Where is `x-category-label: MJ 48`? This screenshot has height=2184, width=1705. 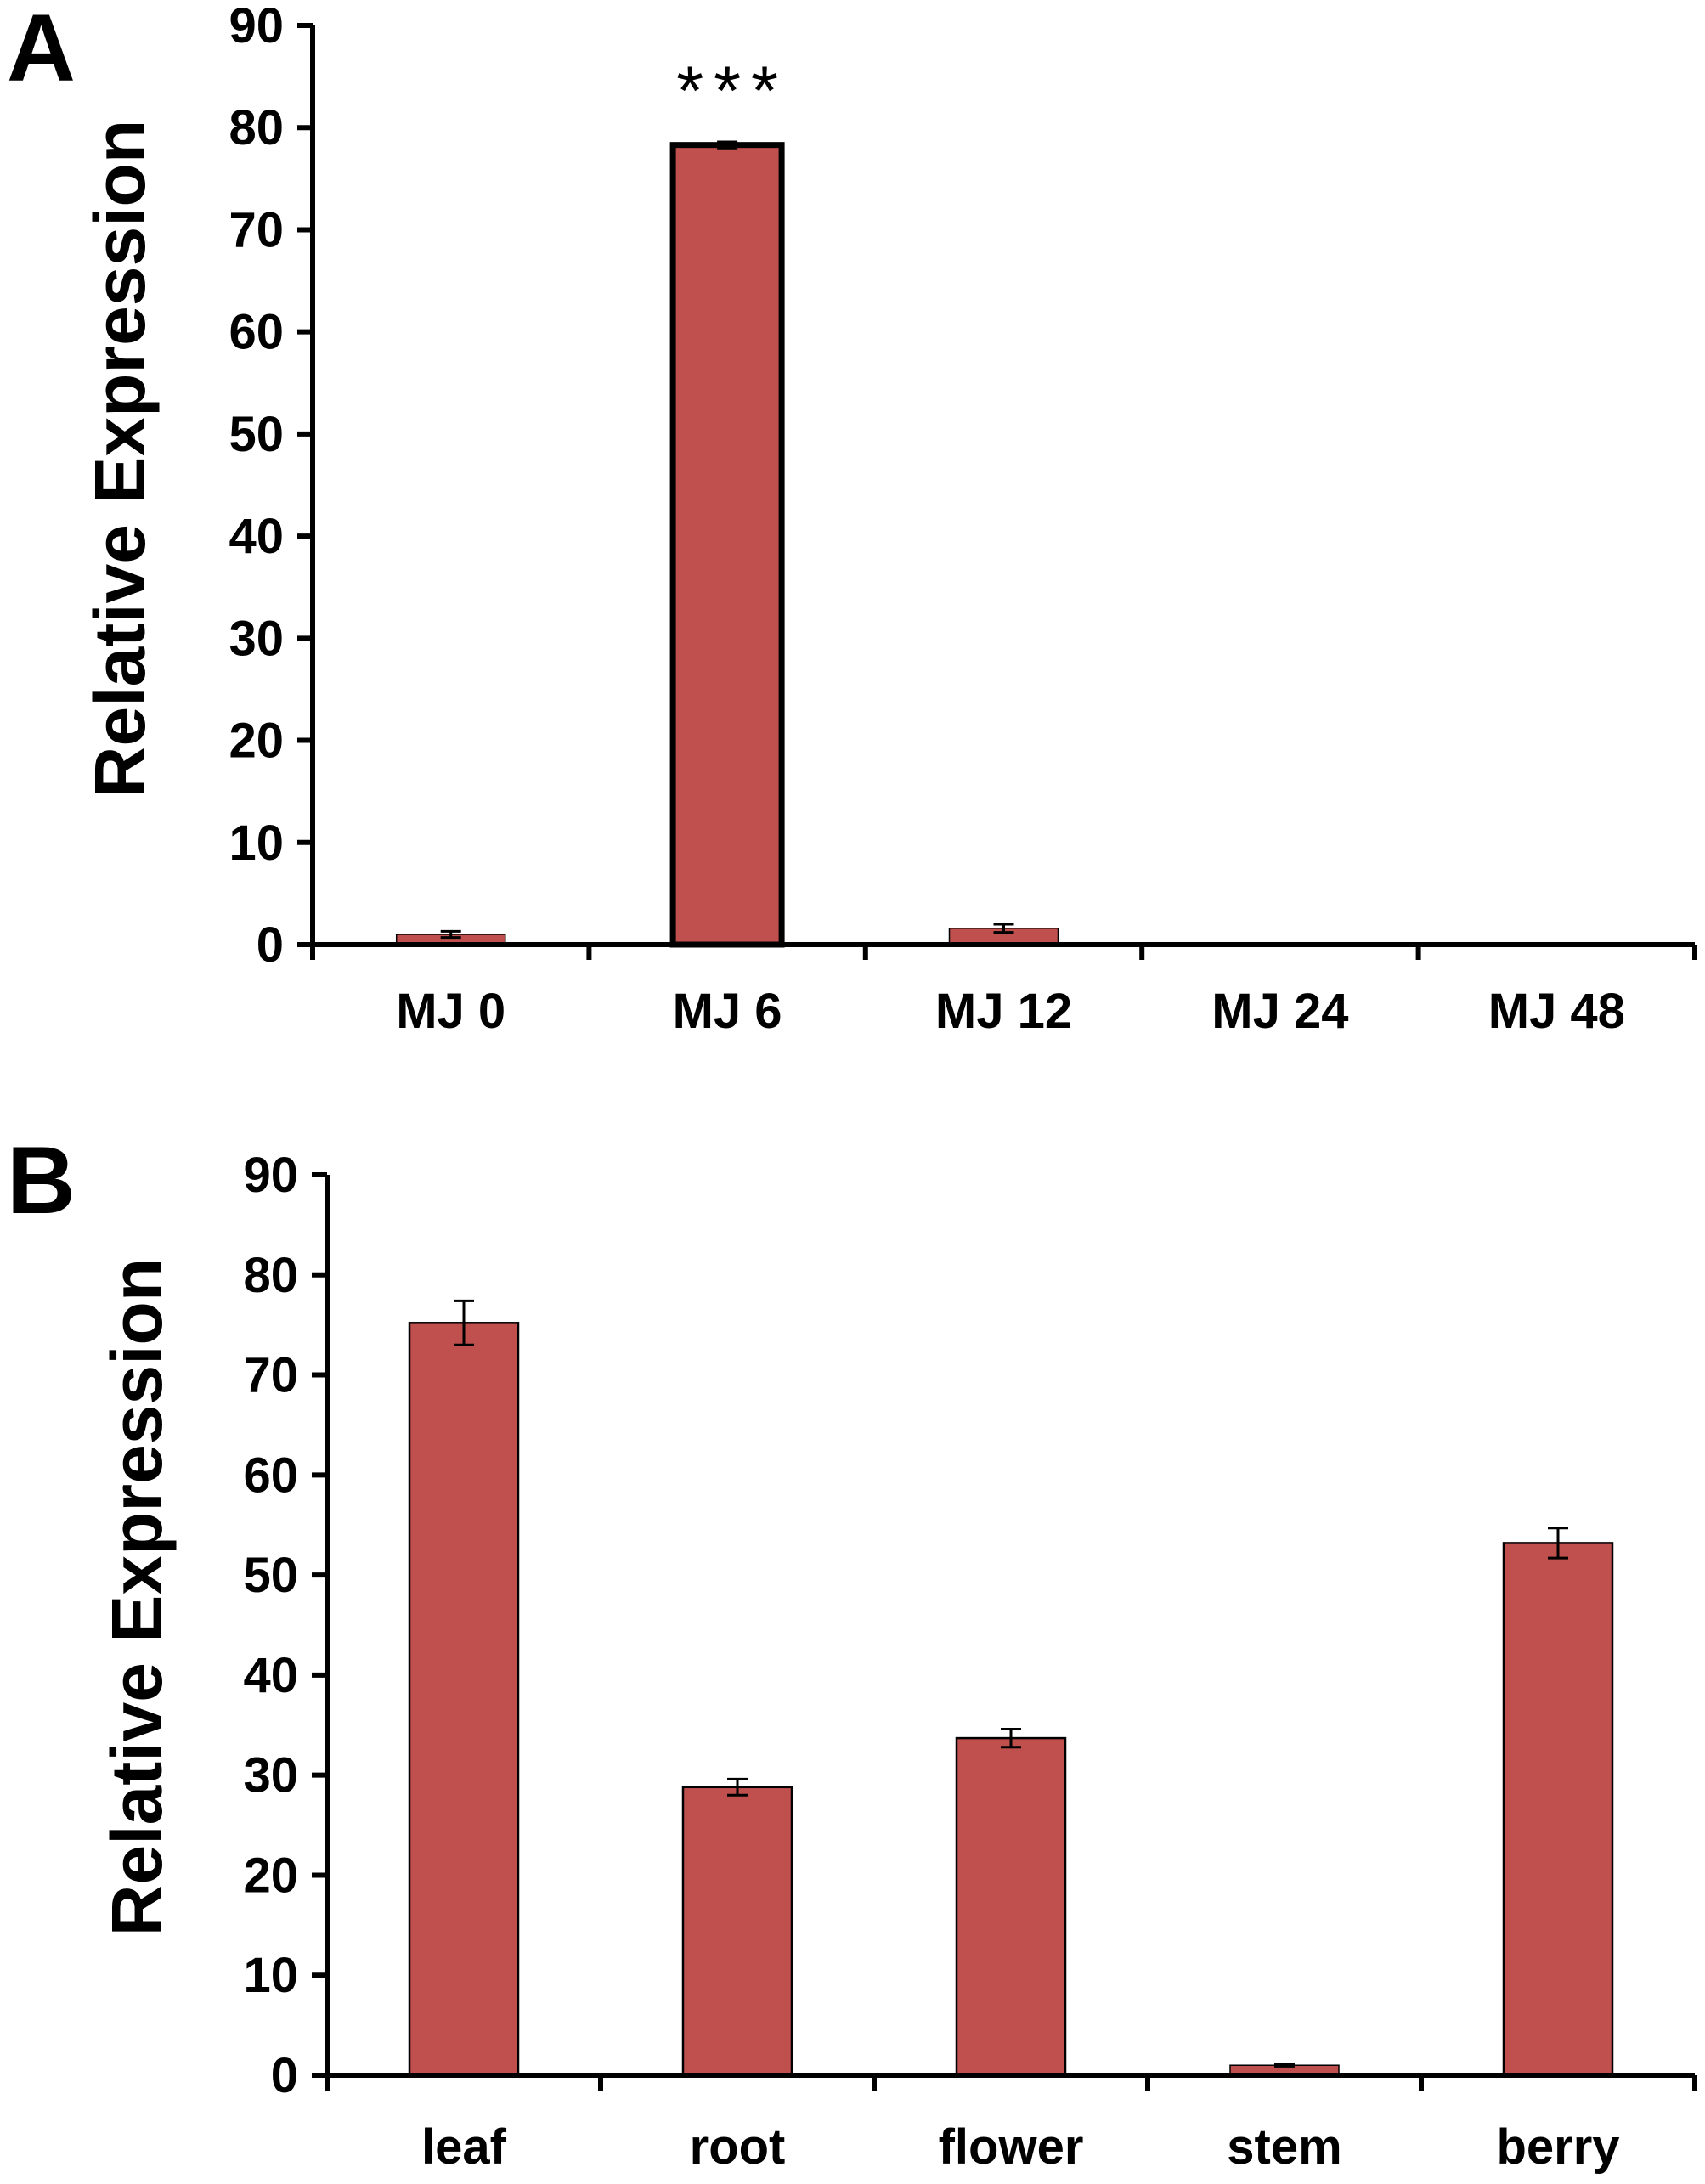
x-category-label: MJ 48 is located at coordinates (1557, 1011).